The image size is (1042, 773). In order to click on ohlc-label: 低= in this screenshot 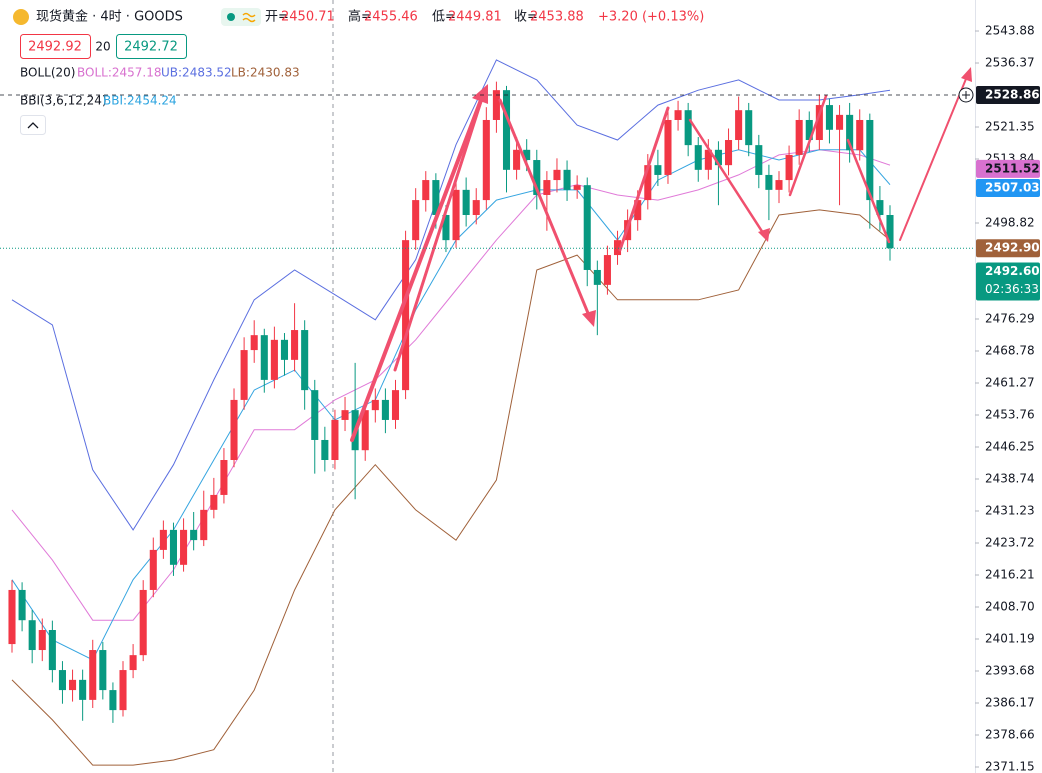, I will do `click(444, 17)`.